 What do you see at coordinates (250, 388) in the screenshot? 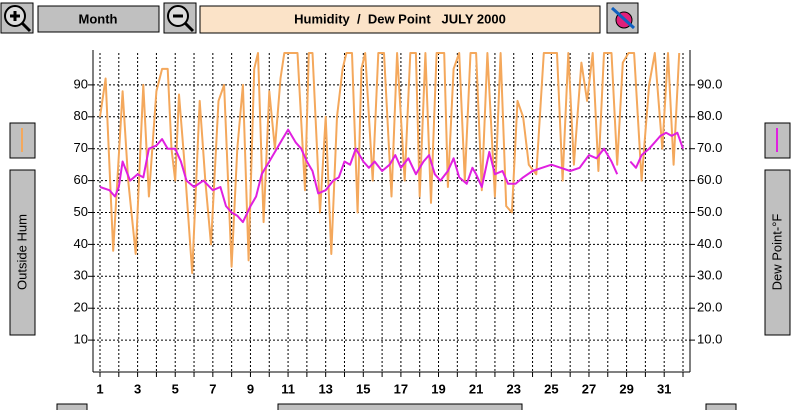
I see `x-tick-label: 9` at bounding box center [250, 388].